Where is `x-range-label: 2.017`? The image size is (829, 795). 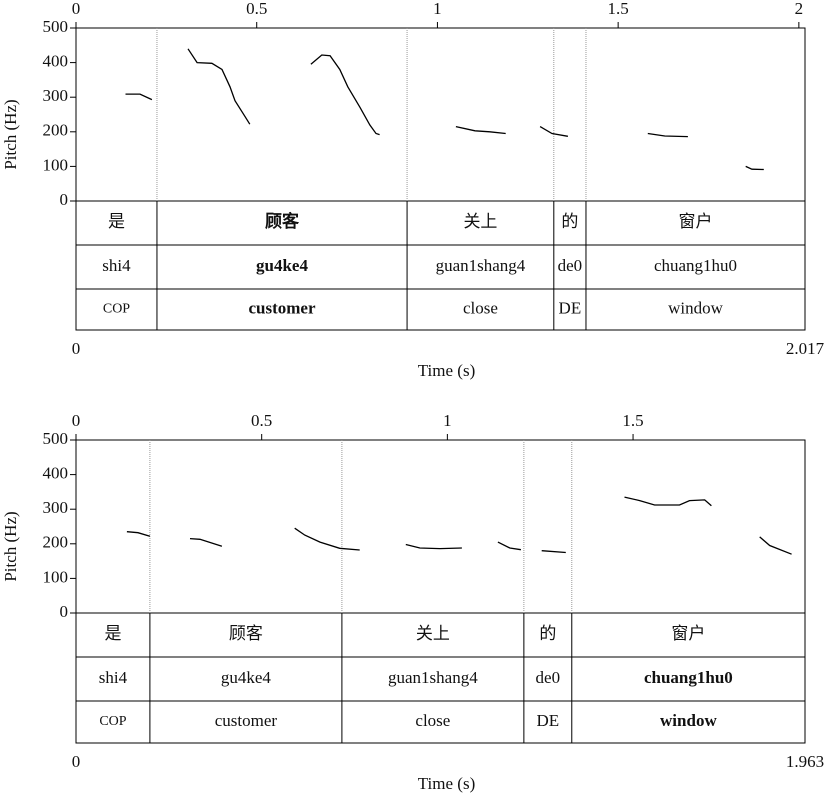 x-range-label: 2.017 is located at coordinates (805, 348).